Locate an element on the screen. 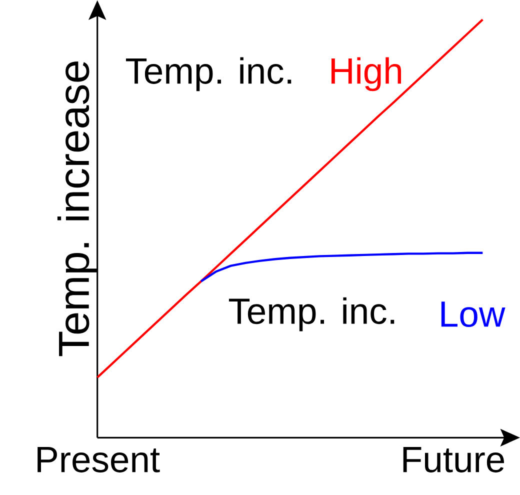  series-label: Low is located at coordinates (473, 315).